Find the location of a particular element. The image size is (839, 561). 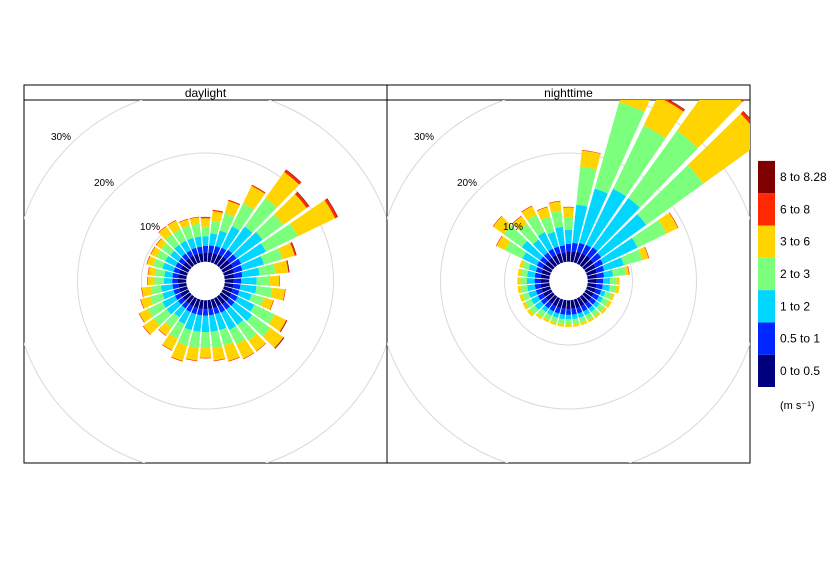

strip-label: nighttime is located at coordinates (568, 93).